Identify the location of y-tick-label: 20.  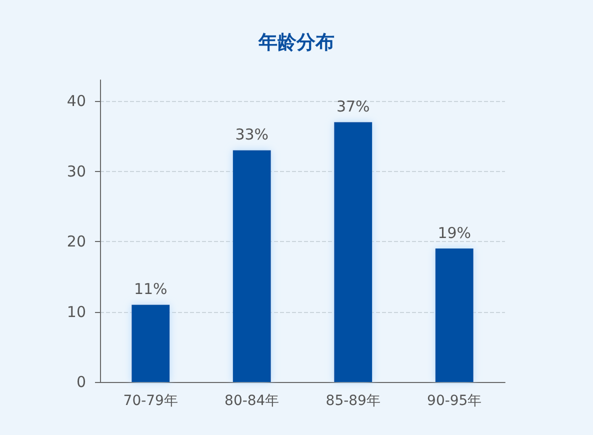
(76, 241).